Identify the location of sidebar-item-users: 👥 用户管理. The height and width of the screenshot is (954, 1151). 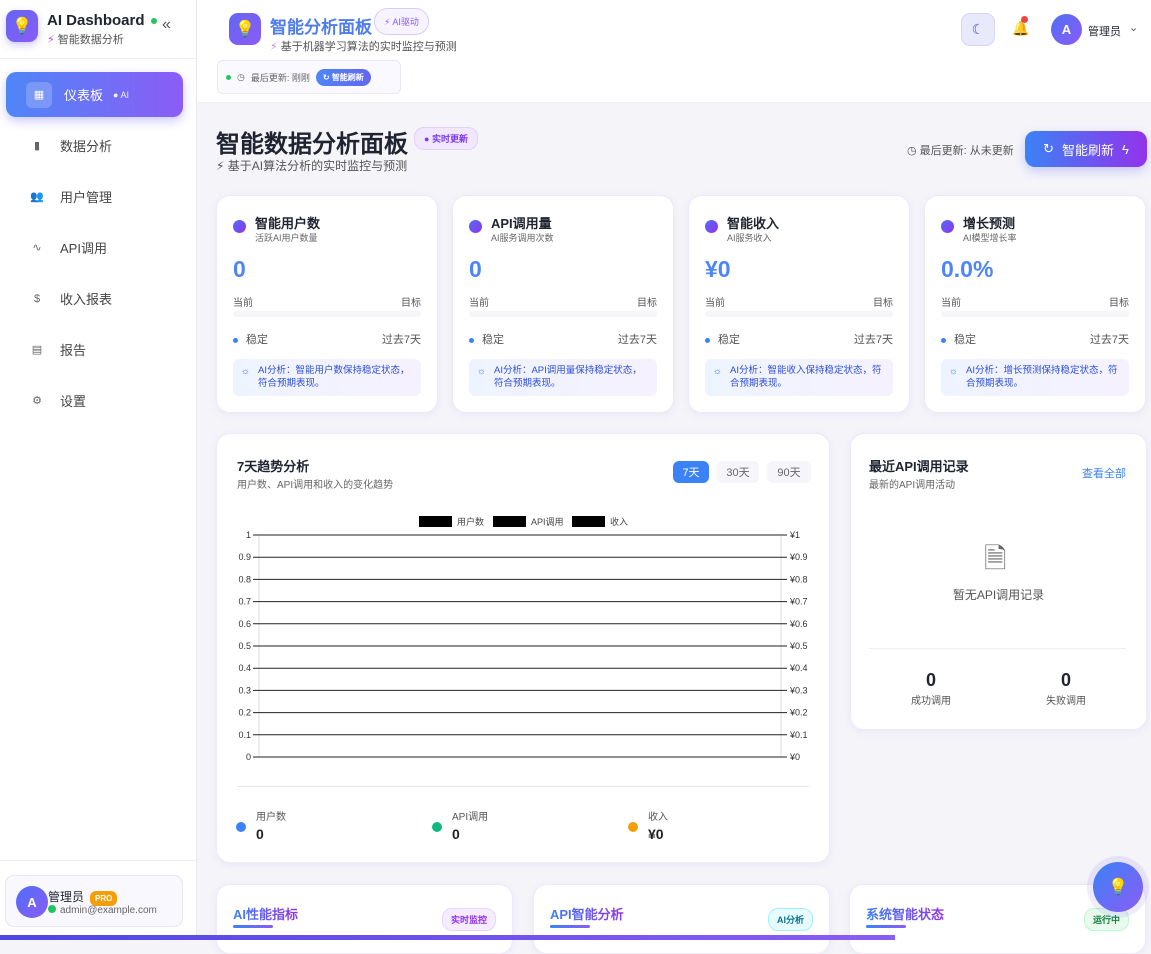
(94, 196).